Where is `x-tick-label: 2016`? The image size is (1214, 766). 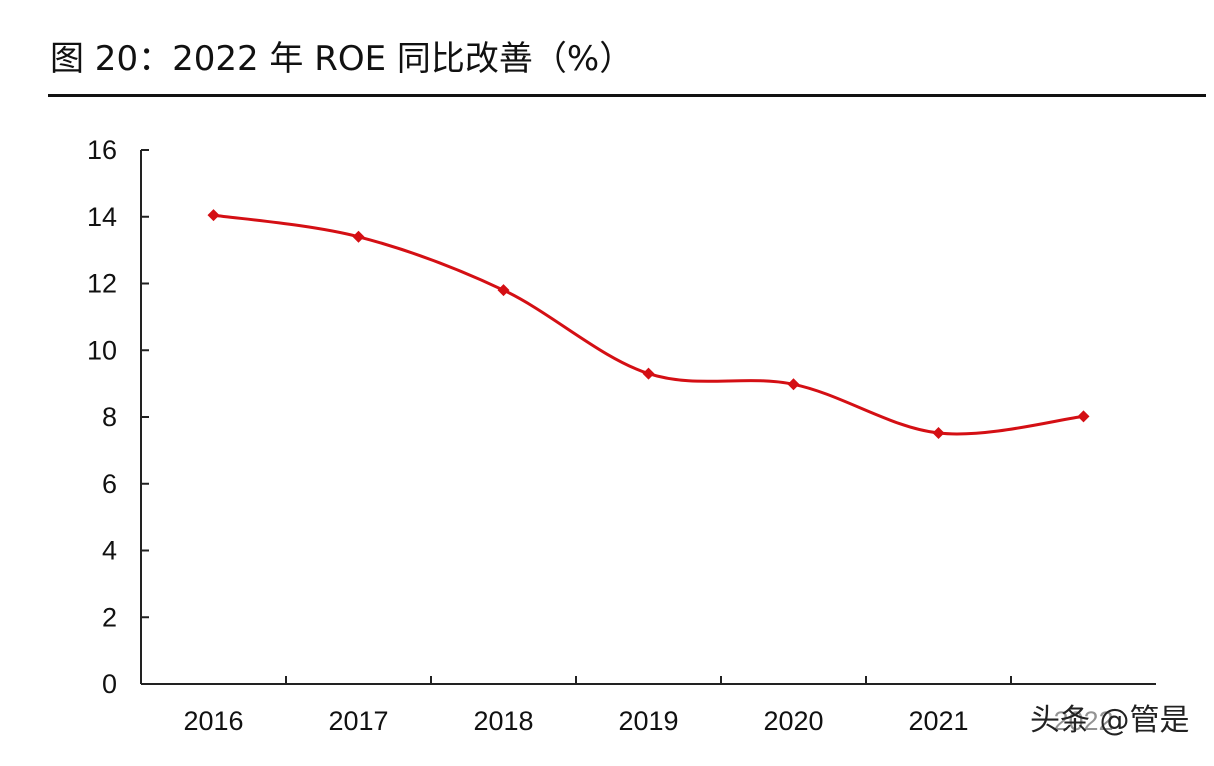 x-tick-label: 2016 is located at coordinates (213, 721).